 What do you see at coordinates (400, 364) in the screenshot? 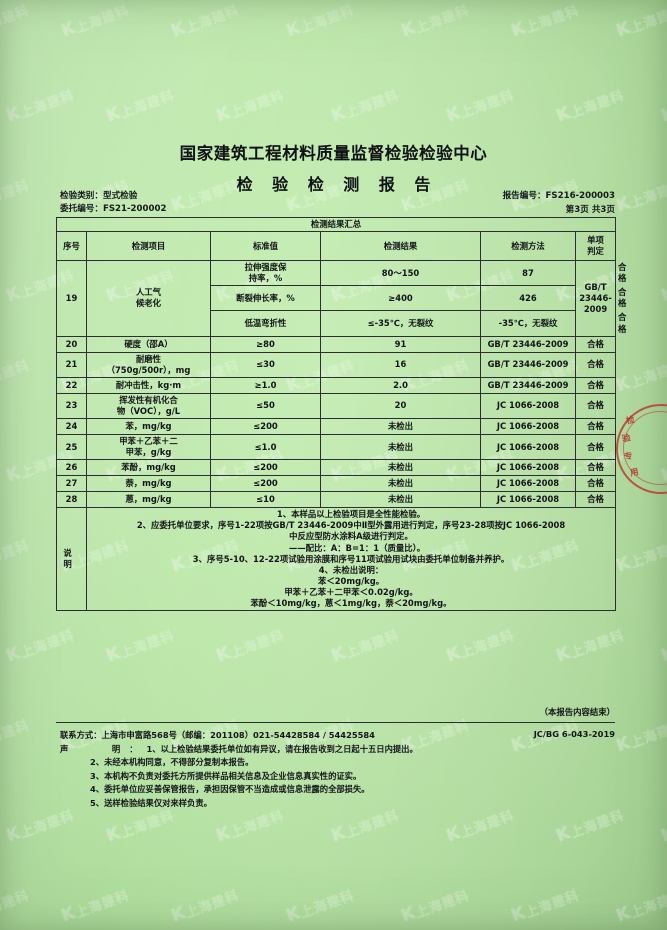
I see `cell-result: 16` at bounding box center [400, 364].